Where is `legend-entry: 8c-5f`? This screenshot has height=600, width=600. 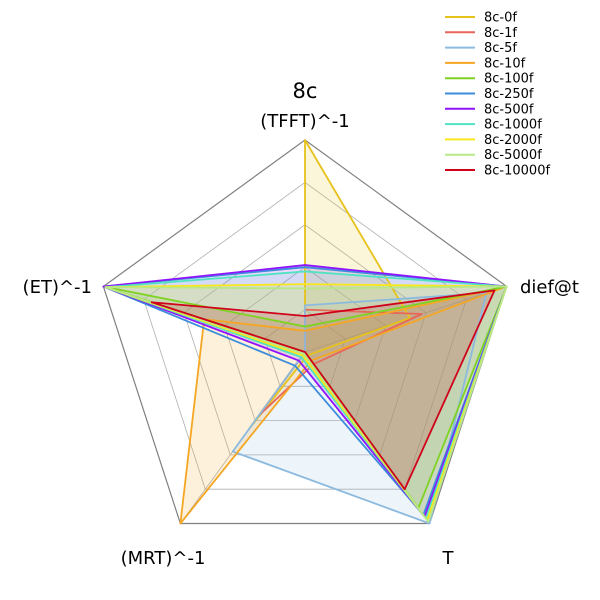 legend-entry: 8c-5f is located at coordinates (500, 48).